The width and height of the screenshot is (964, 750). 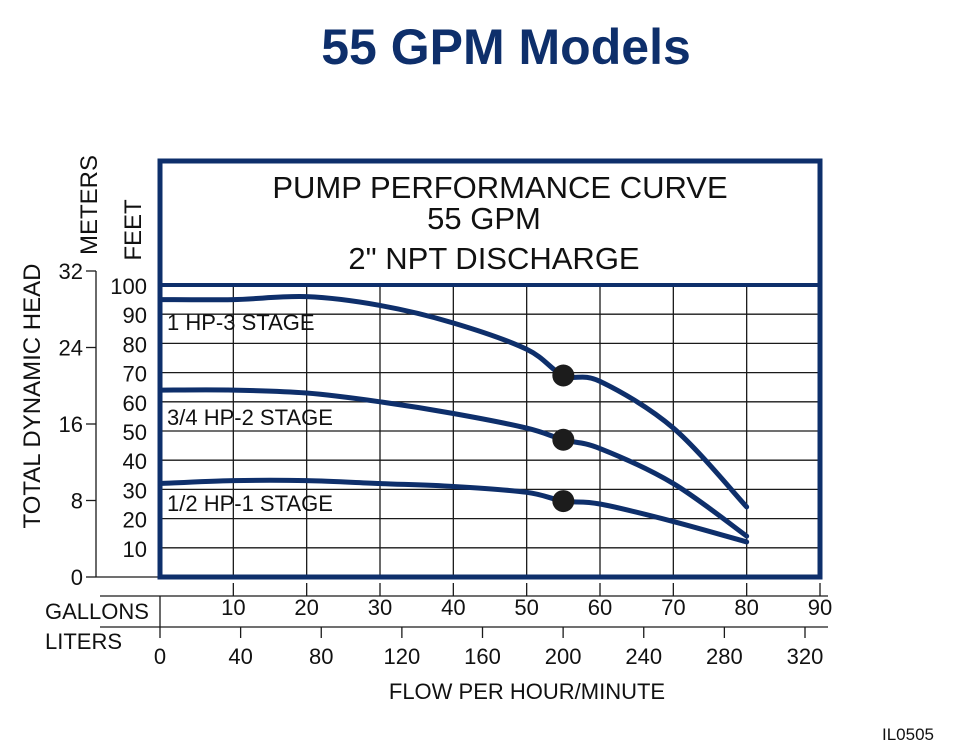 What do you see at coordinates (135, 374) in the screenshot?
I see `y-tick-label: 70` at bounding box center [135, 374].